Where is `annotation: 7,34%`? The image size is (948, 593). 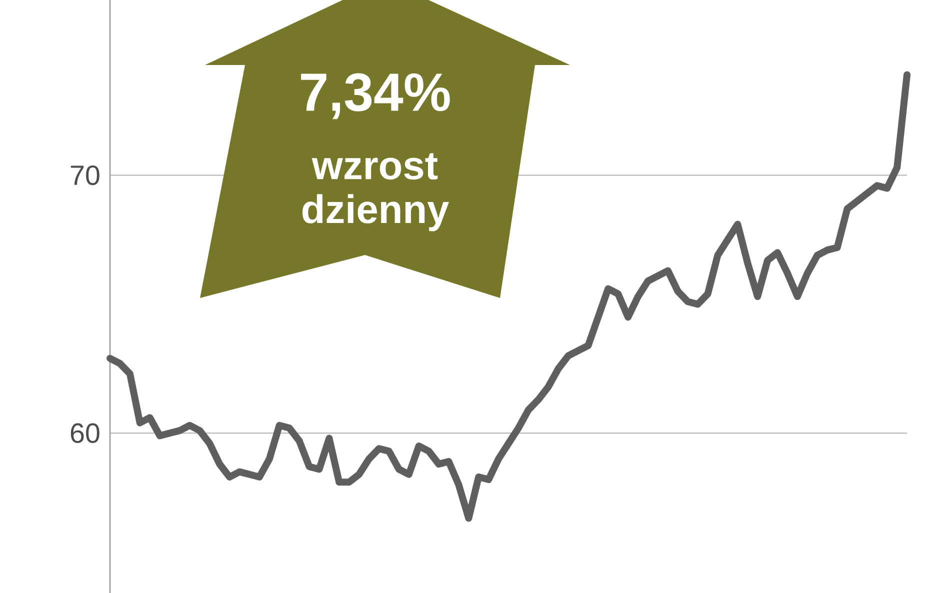 annotation: 7,34% is located at coordinates (375, 96).